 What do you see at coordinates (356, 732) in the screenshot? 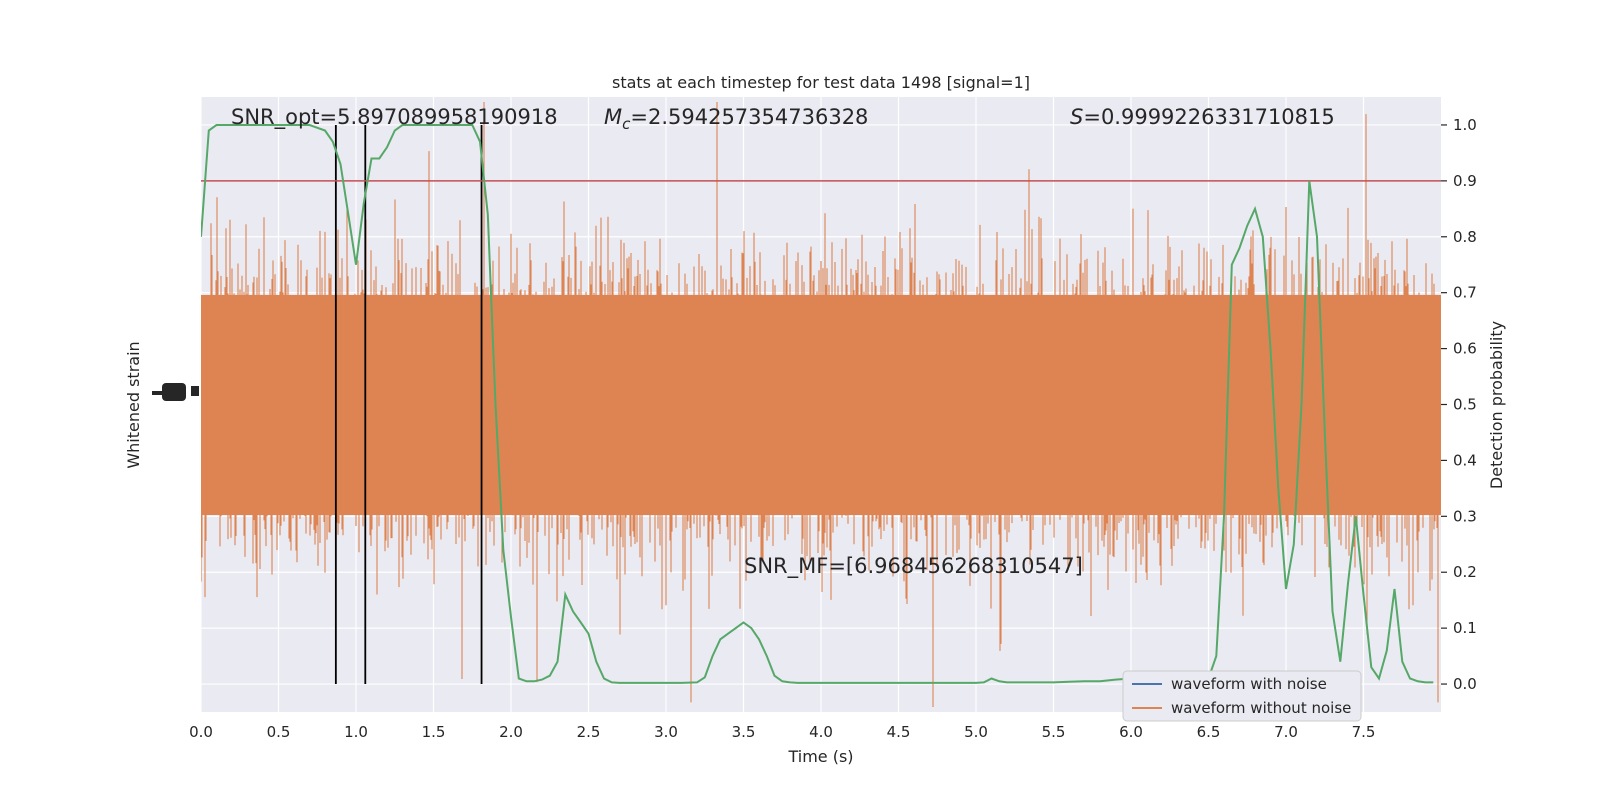
I see `x-tick-label: 1.0` at bounding box center [356, 732].